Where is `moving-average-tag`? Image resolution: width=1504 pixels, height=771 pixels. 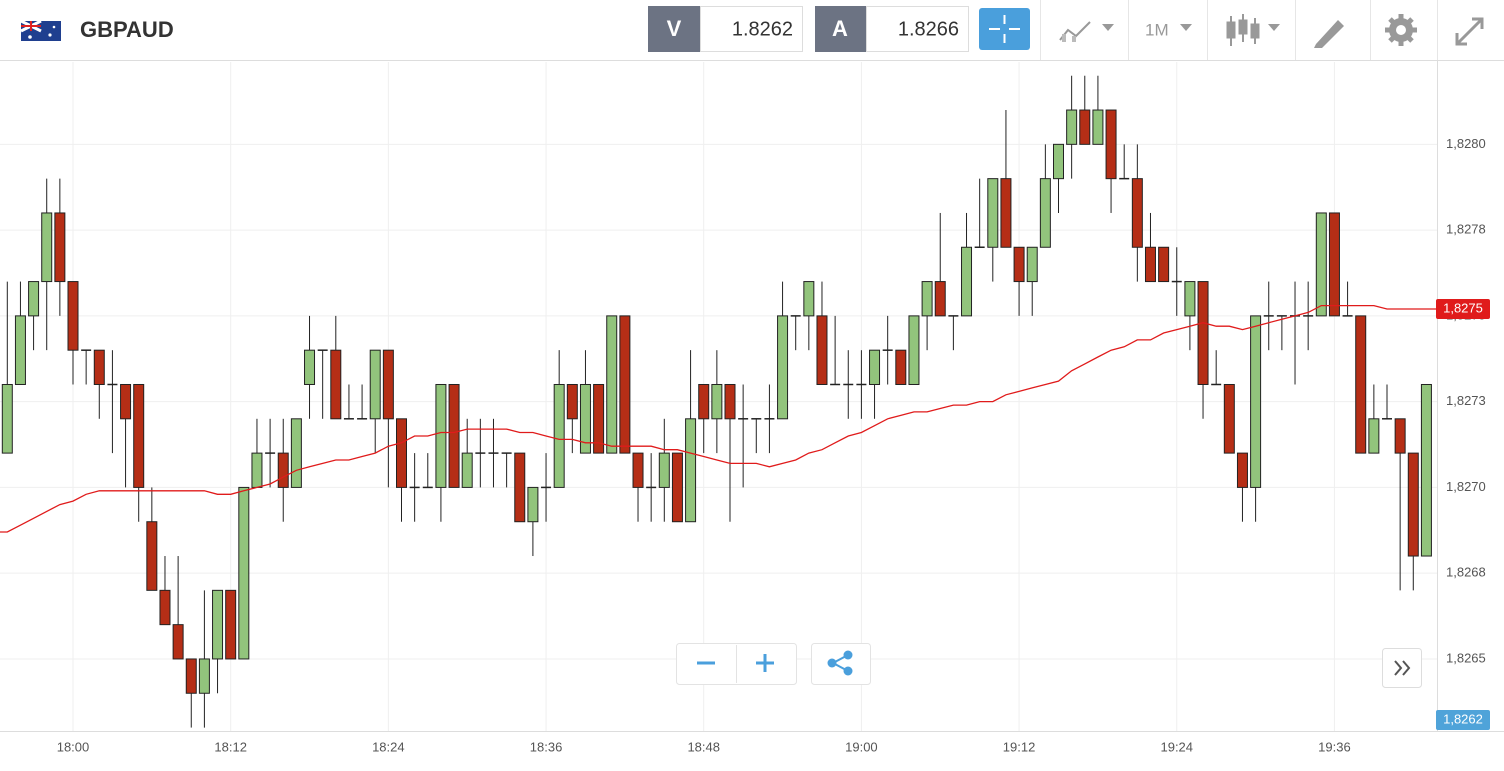 moving-average-tag is located at coordinates (1463, 309).